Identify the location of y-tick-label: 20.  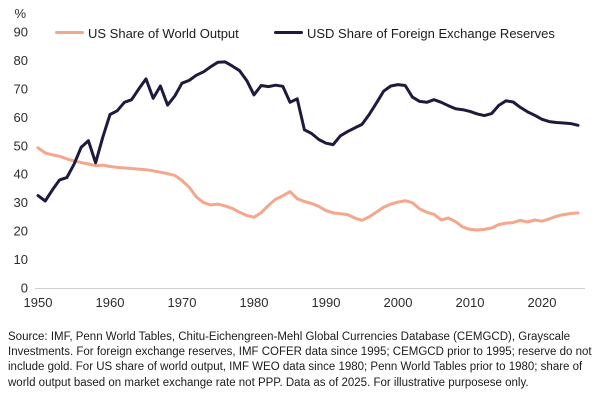
(21, 231).